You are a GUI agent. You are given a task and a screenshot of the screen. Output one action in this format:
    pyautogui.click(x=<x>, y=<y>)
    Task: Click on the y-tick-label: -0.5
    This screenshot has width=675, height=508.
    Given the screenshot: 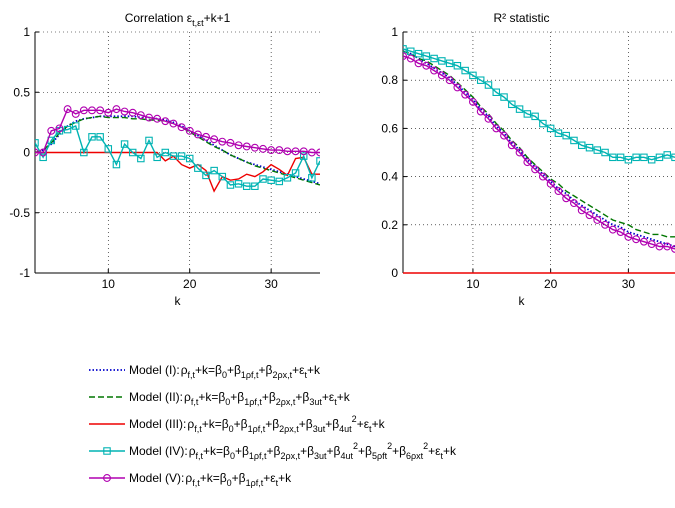 What is the action you would take?
    pyautogui.click(x=19, y=213)
    